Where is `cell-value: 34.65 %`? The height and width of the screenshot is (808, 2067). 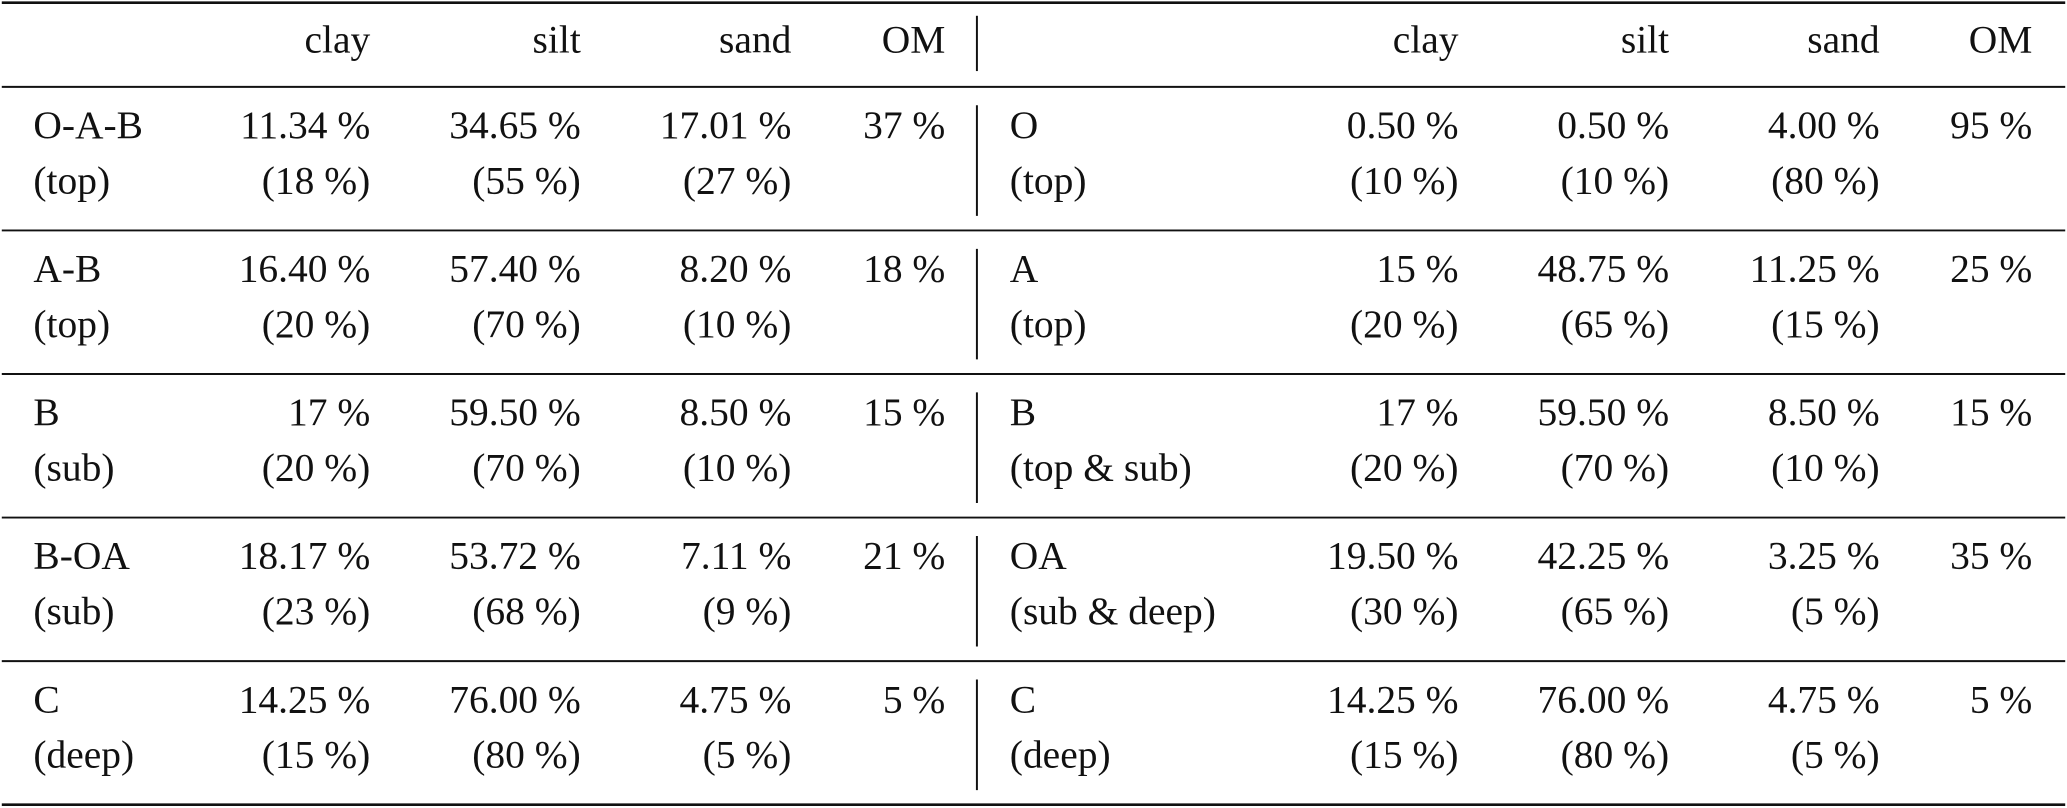
cell-value: 34.65 % is located at coordinates (515, 125).